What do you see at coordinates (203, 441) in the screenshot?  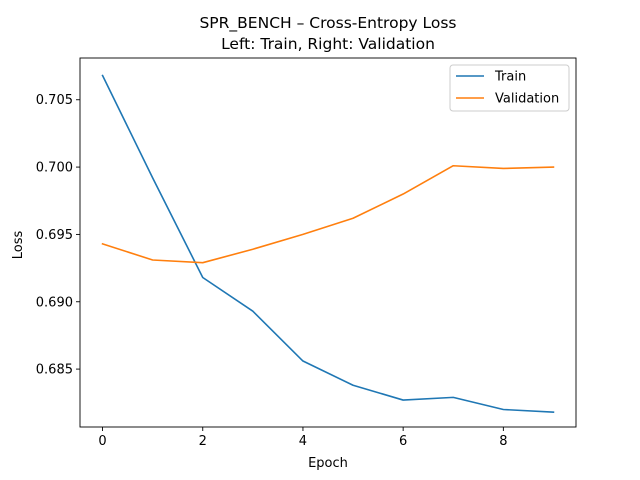 I see `x-tick-label: 2` at bounding box center [203, 441].